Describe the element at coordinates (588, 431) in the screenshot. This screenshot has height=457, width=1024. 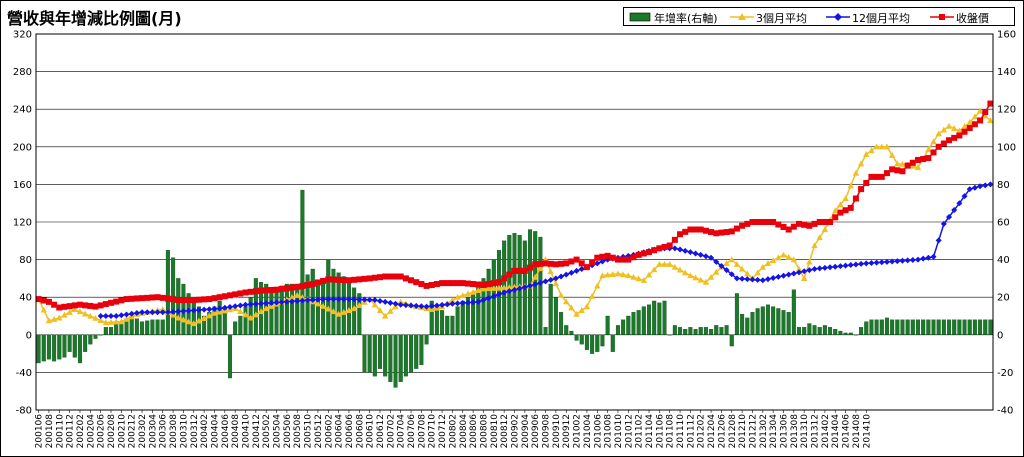
I see `x-tick-label: 201004` at that location.